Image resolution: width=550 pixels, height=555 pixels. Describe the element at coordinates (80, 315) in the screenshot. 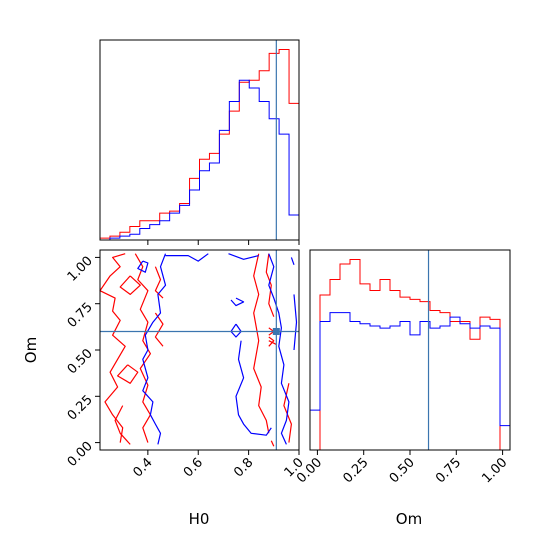

I see `y-tick-label-4: 0.75` at that location.